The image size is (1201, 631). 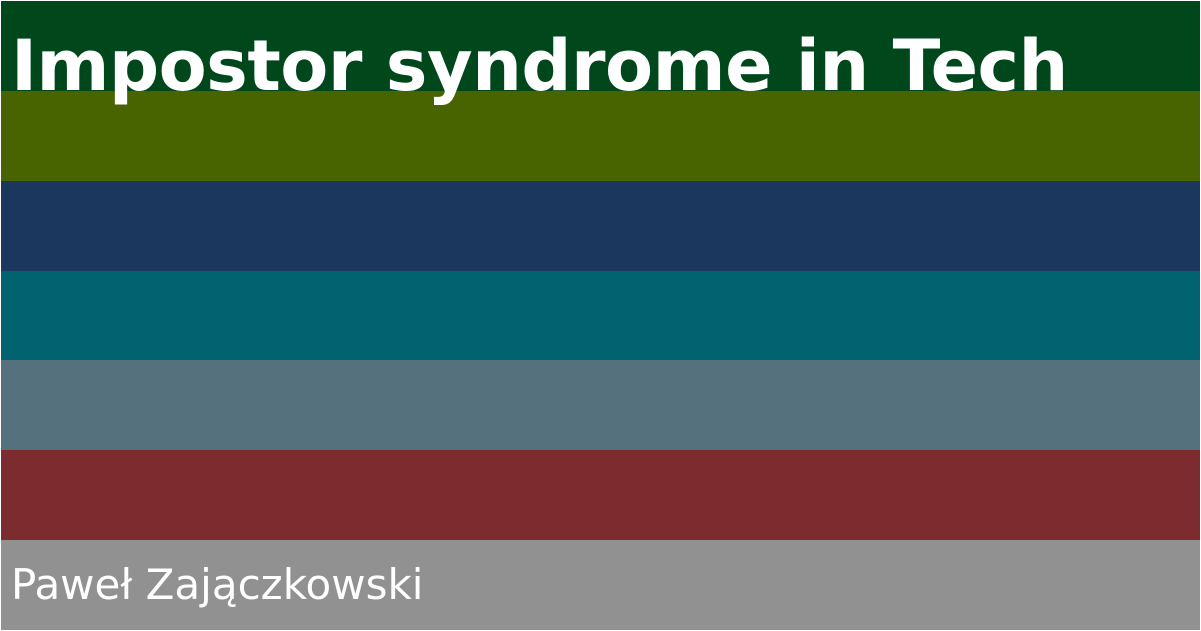 What do you see at coordinates (600, 495) in the screenshot?
I see `stripe-maroon` at bounding box center [600, 495].